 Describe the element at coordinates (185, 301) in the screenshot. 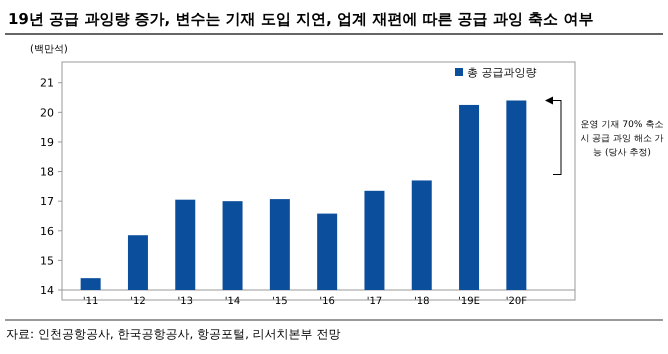

I see `x-tick-label: '13` at that location.